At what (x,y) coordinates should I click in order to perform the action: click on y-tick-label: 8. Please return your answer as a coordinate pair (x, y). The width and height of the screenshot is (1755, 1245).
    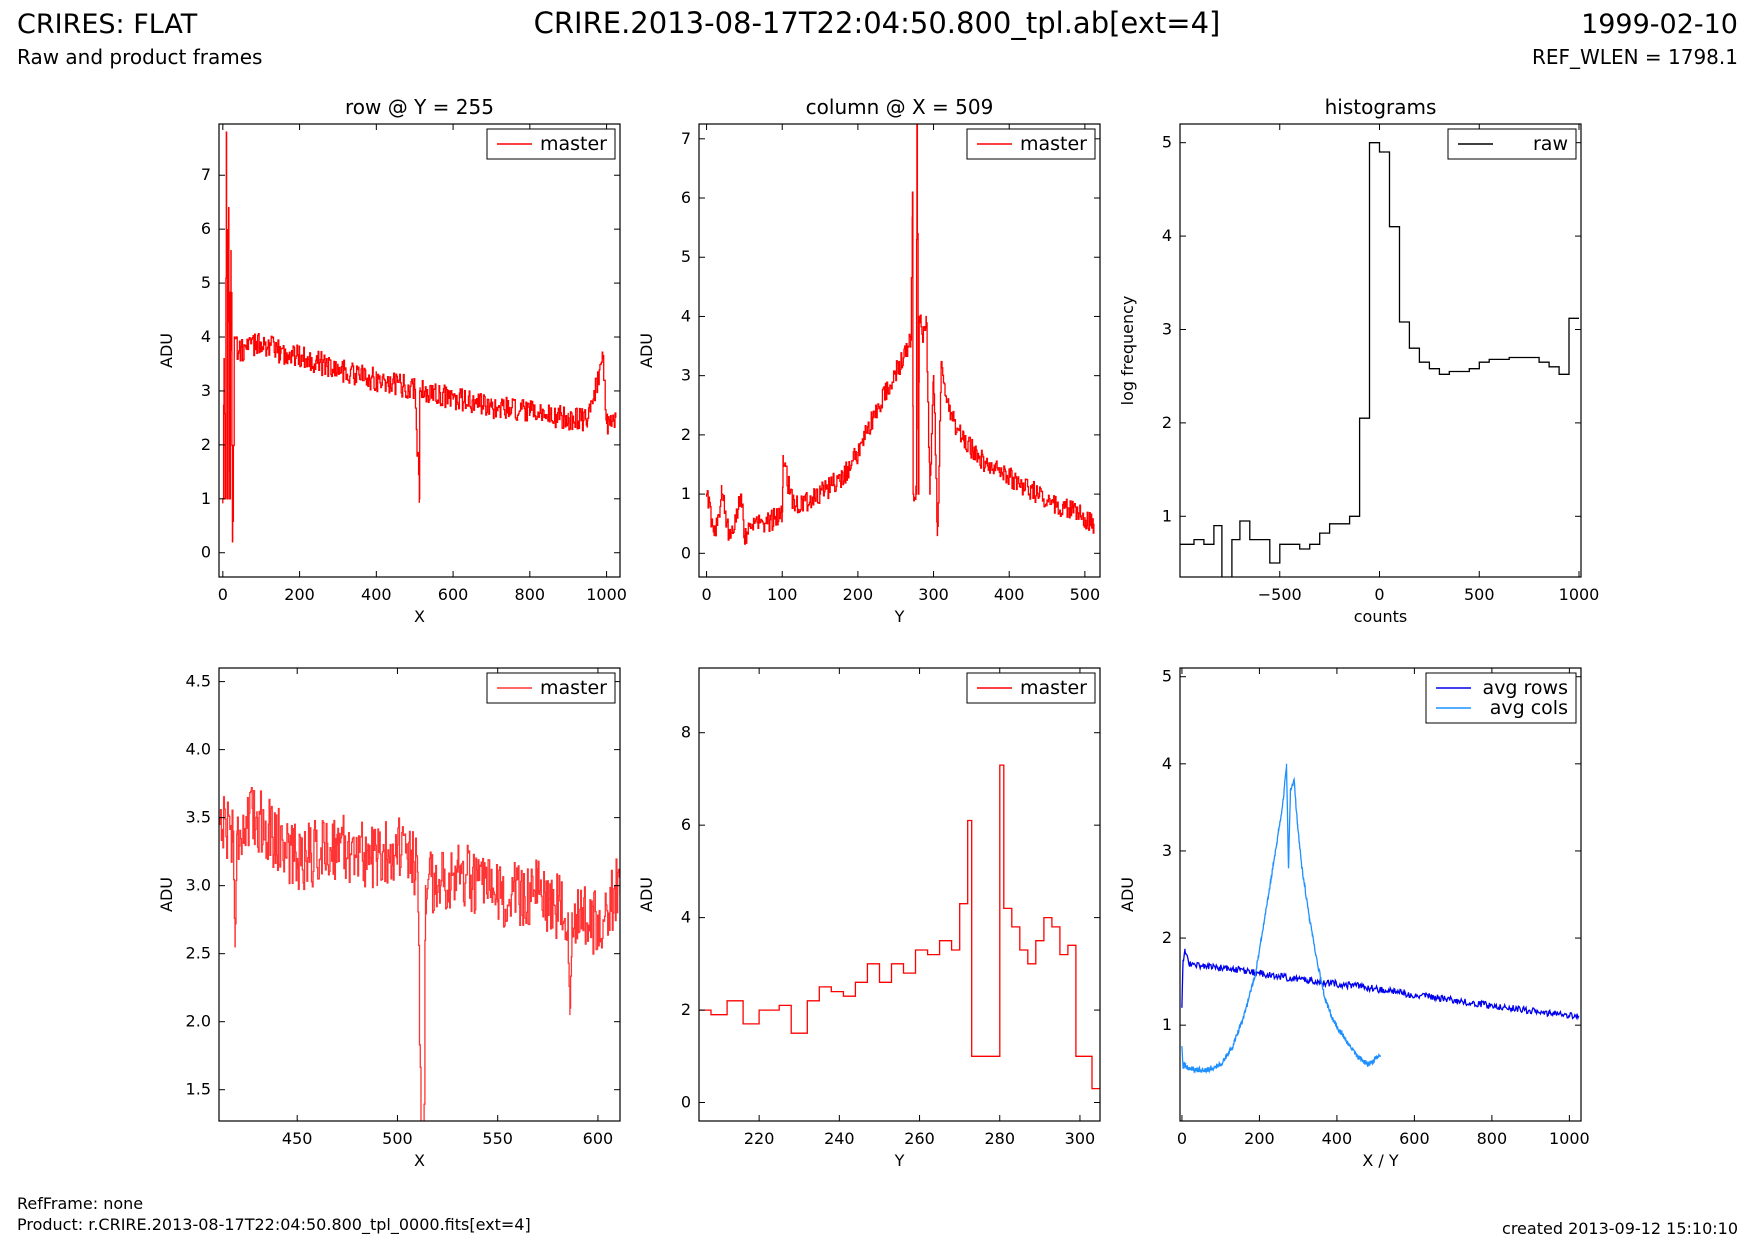
    Looking at the image, I should click on (686, 732).